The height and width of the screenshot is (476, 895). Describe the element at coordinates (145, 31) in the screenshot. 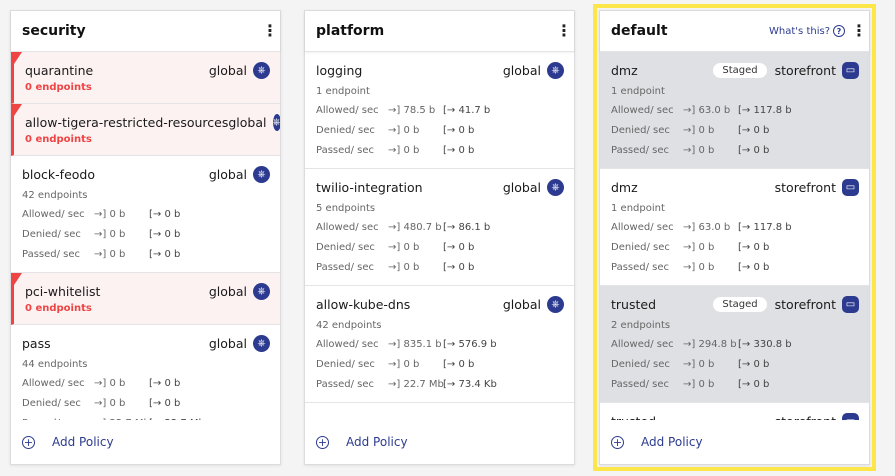

I see `tier-header: security ⋮` at that location.